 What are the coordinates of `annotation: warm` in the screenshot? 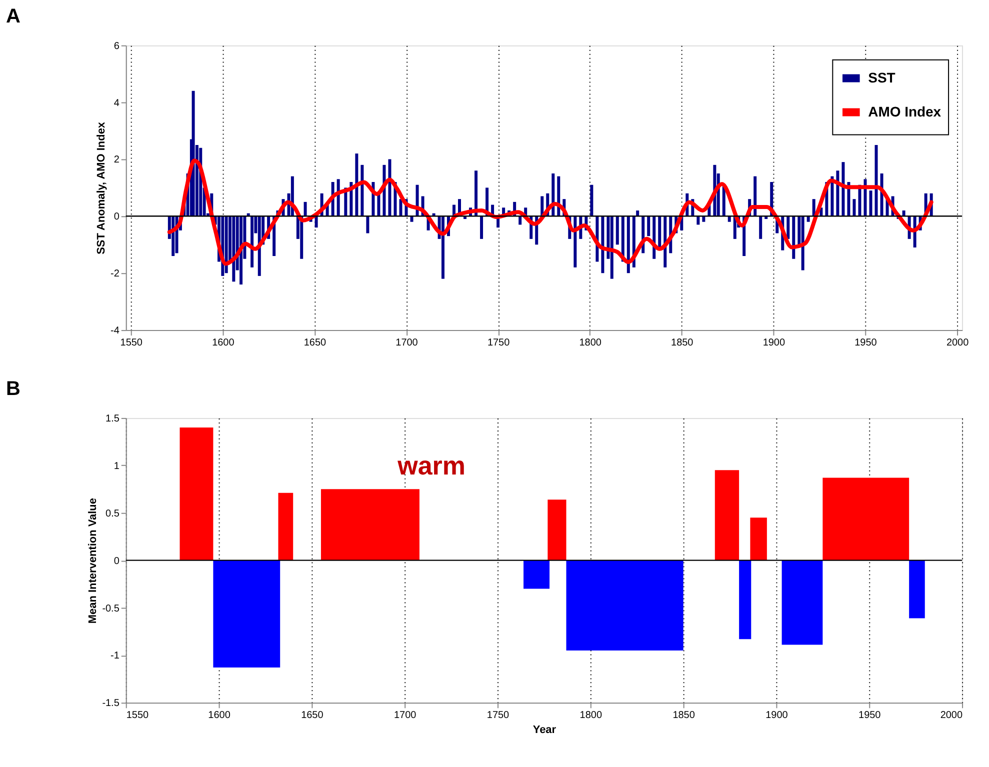 It's located at (431, 465).